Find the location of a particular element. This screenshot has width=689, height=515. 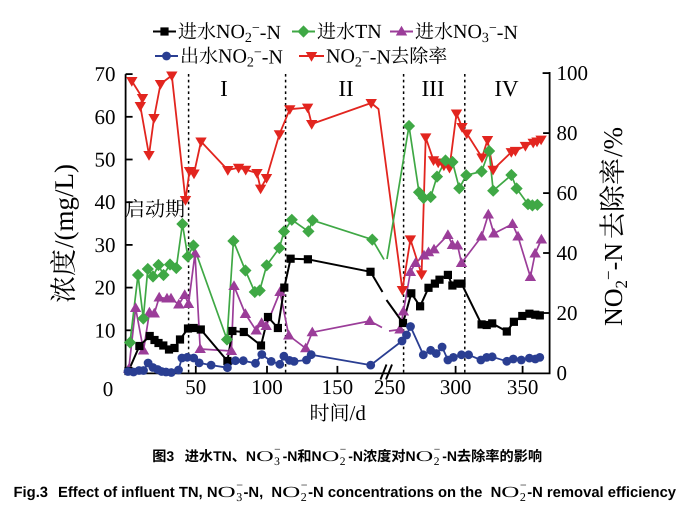

svg-text: /d is located at coordinates (358, 413).